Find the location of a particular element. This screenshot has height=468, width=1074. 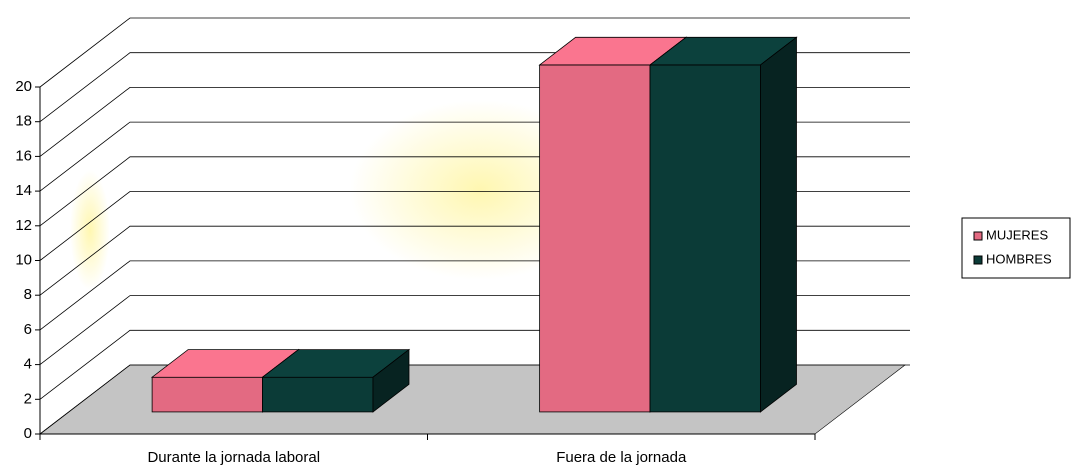

background-glow is located at coordinates (90, 230).